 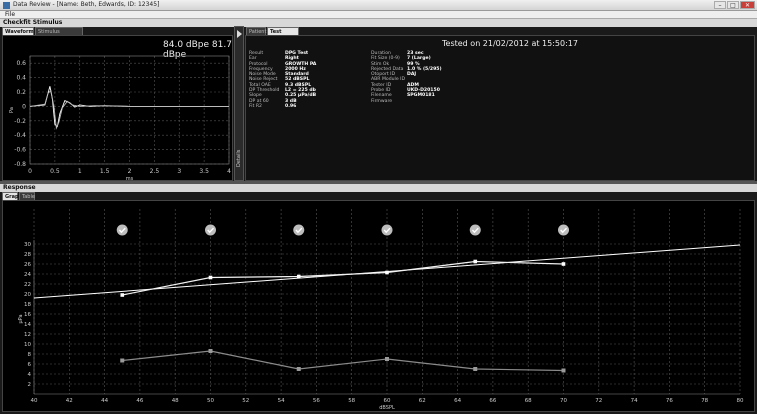 What do you see at coordinates (263, 80) in the screenshot?
I see `detail-label: Noise Reject` at bounding box center [263, 80].